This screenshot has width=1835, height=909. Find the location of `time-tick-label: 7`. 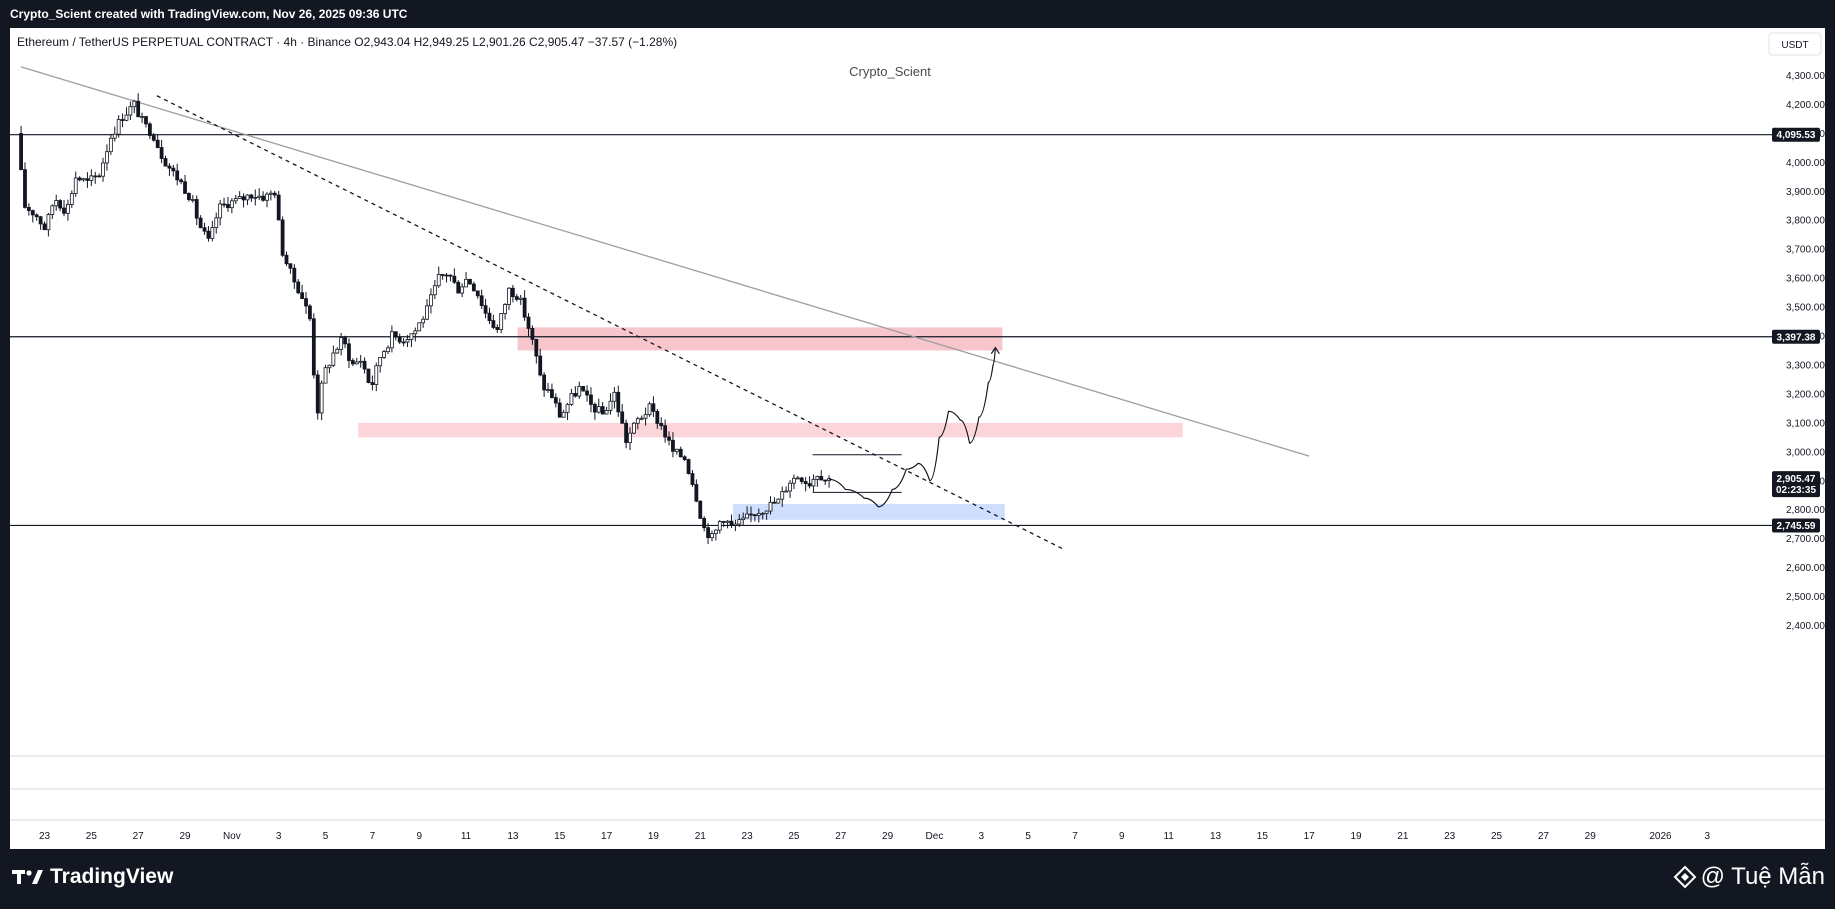

time-tick-label: 7 is located at coordinates (1075, 836).